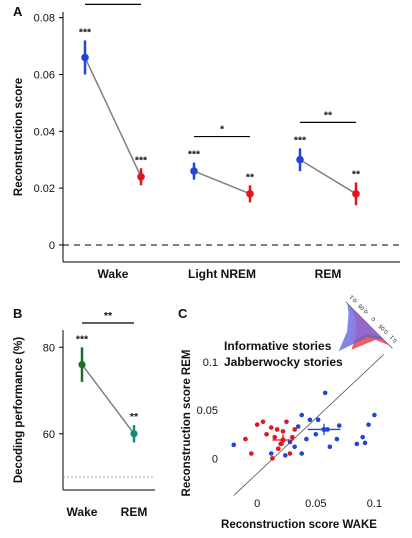  What do you see at coordinates (134, 417) in the screenshot?
I see `panel-b-sig: **` at bounding box center [134, 417].